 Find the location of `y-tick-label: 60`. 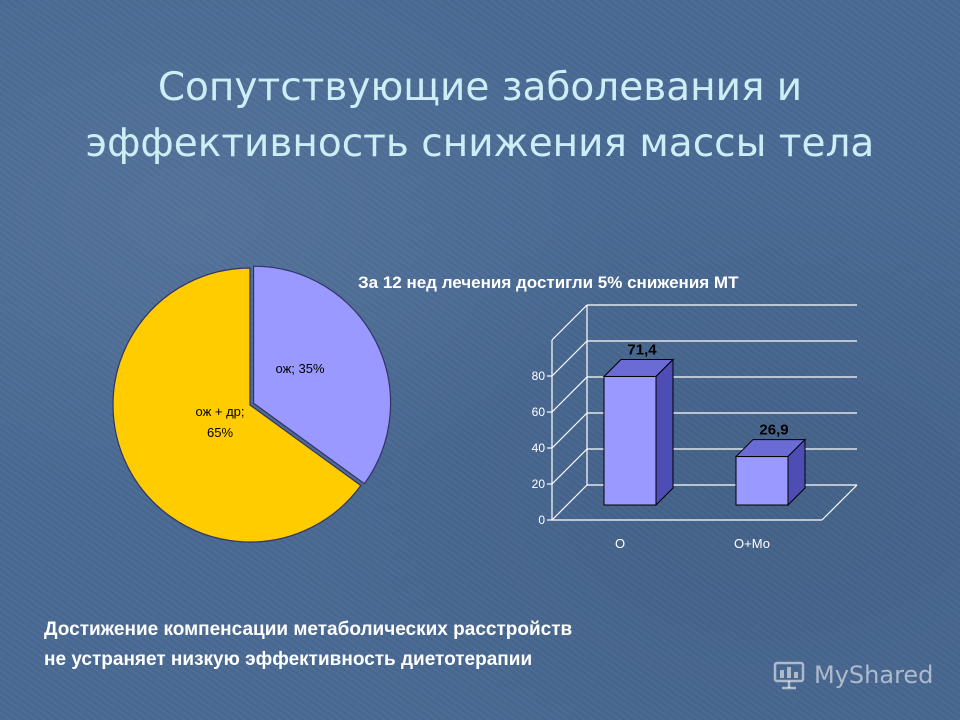

y-tick-label: 60 is located at coordinates (539, 412).